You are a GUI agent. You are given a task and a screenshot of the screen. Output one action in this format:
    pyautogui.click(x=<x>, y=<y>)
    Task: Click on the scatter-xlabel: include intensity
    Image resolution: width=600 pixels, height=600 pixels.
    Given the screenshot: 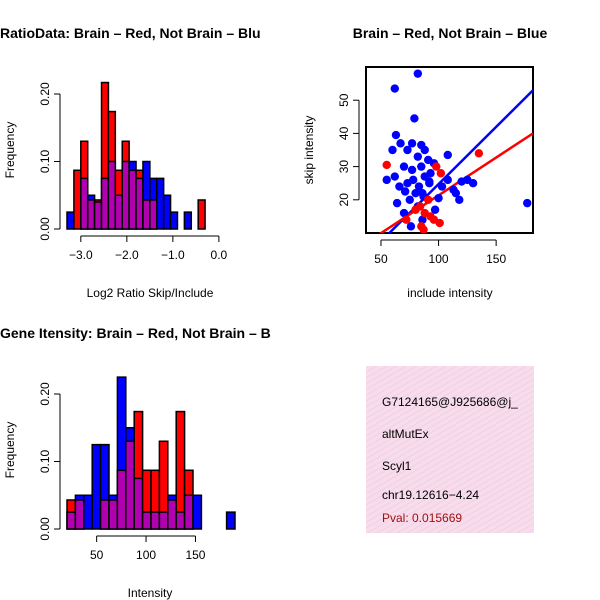 What is the action you would take?
    pyautogui.click(x=449, y=293)
    